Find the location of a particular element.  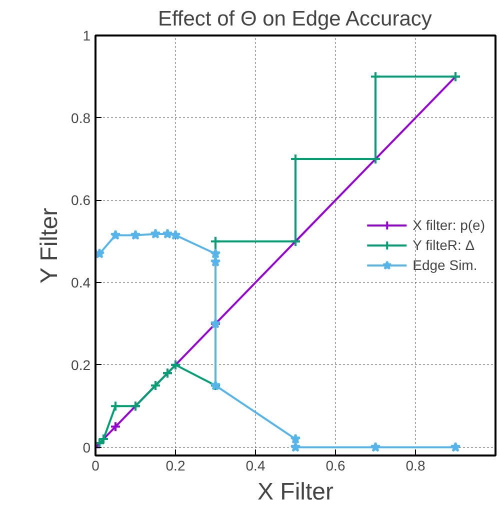

x-tick-label: 0.4 is located at coordinates (256, 466).